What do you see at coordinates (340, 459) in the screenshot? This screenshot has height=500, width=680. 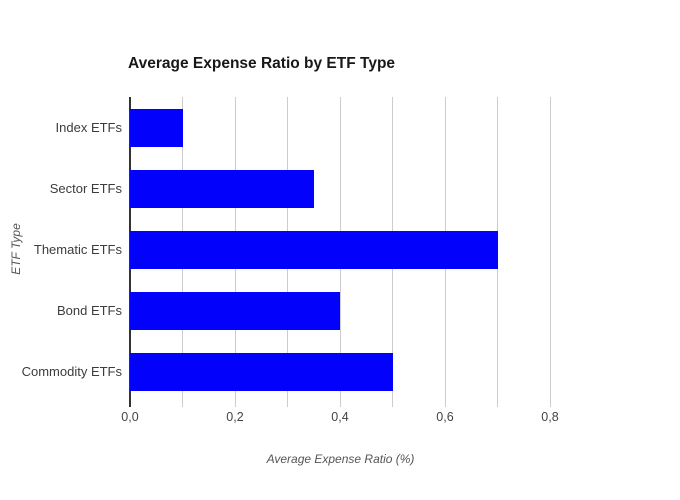 I see `x-axis-title: Average Expense Ratio (%)` at bounding box center [340, 459].